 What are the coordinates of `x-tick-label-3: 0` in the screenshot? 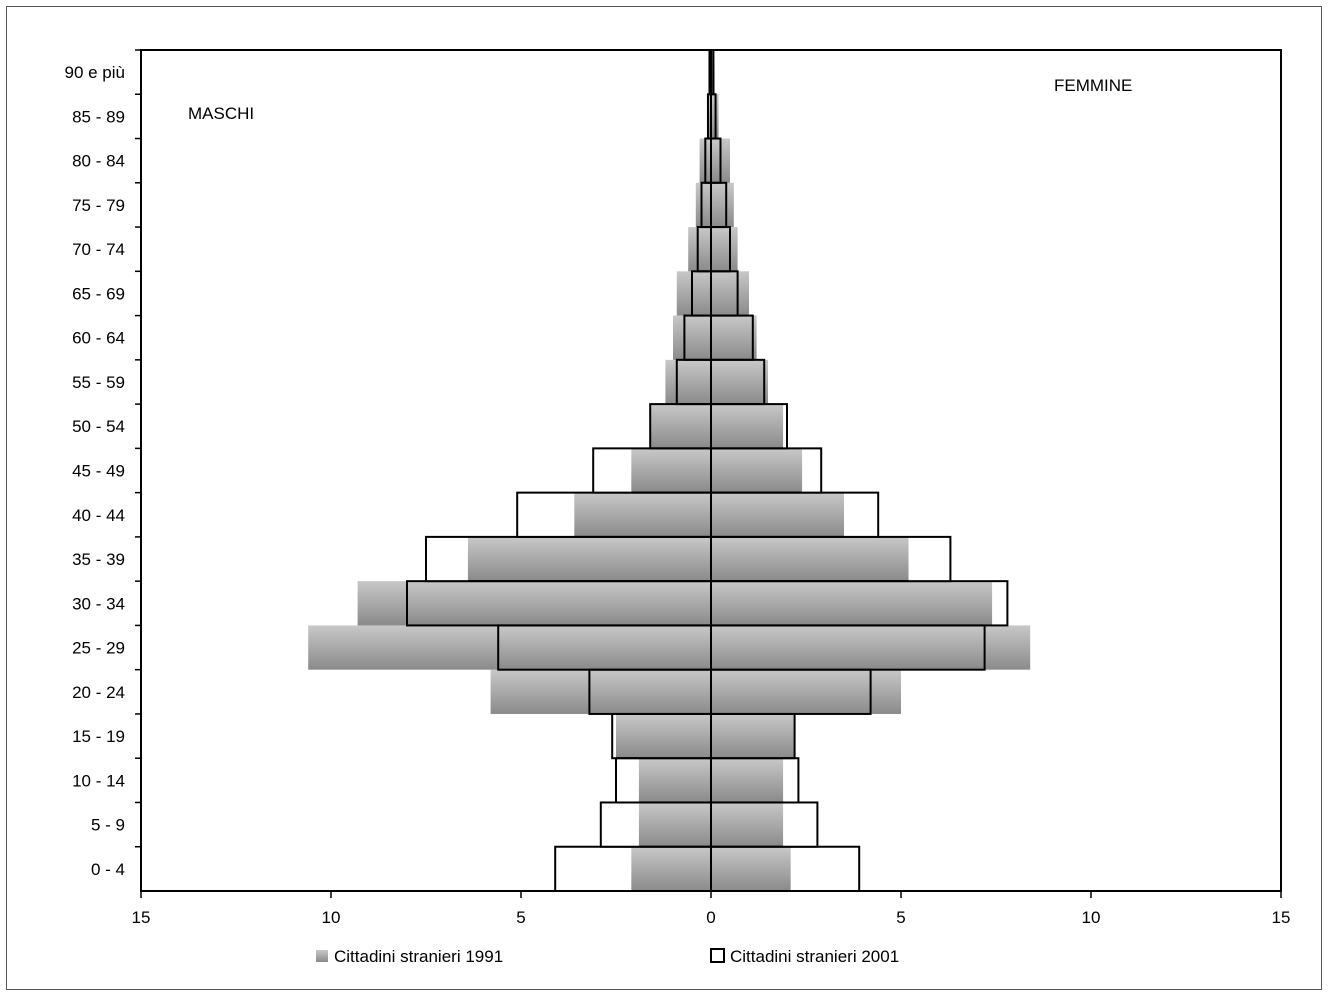 It's located at (710, 917).